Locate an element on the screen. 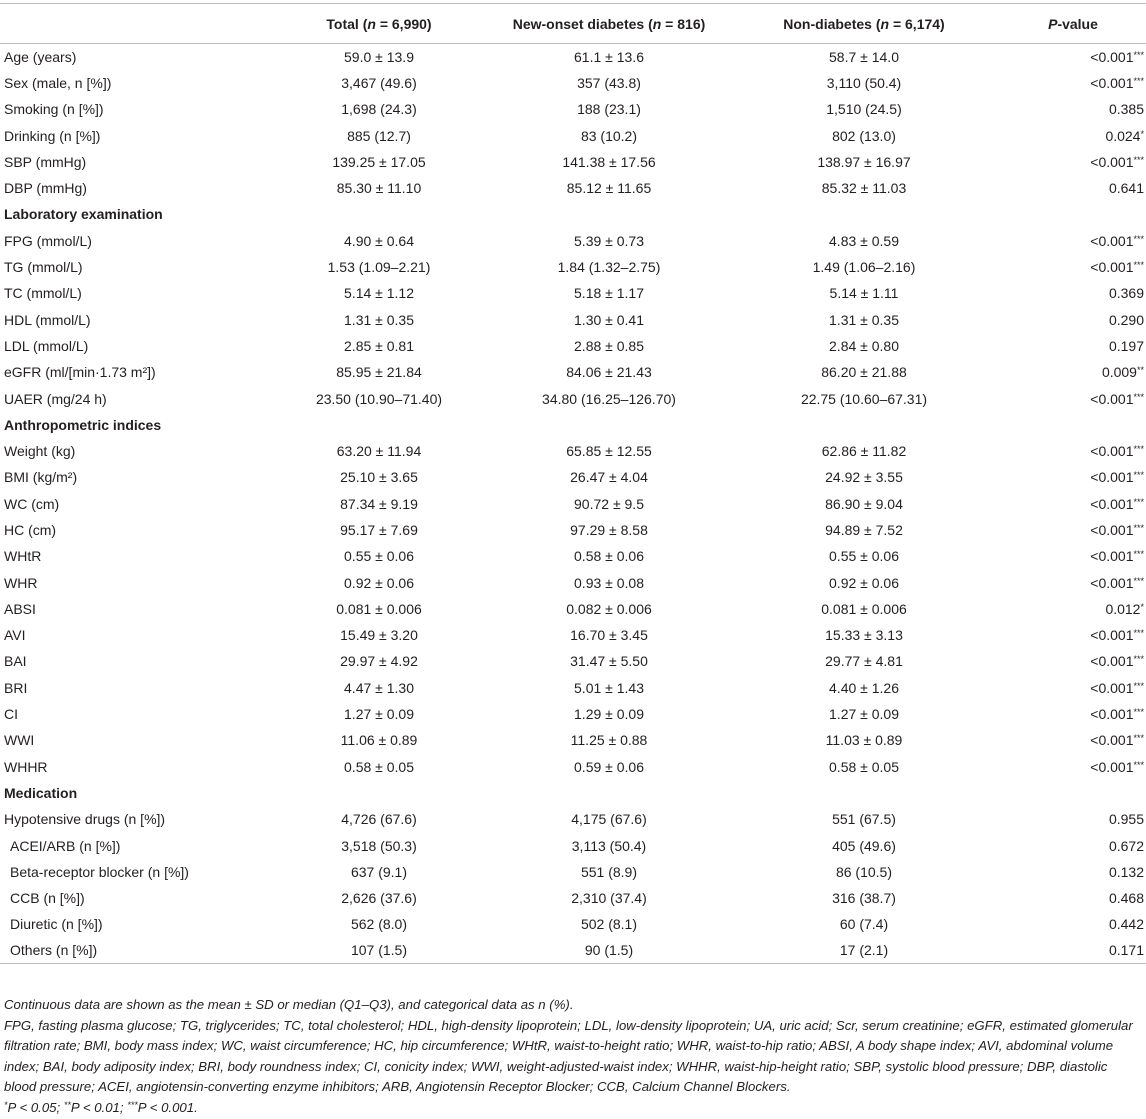 The height and width of the screenshot is (1119, 1146). cell-total: 29.97 ± 4.92 is located at coordinates (379, 661).